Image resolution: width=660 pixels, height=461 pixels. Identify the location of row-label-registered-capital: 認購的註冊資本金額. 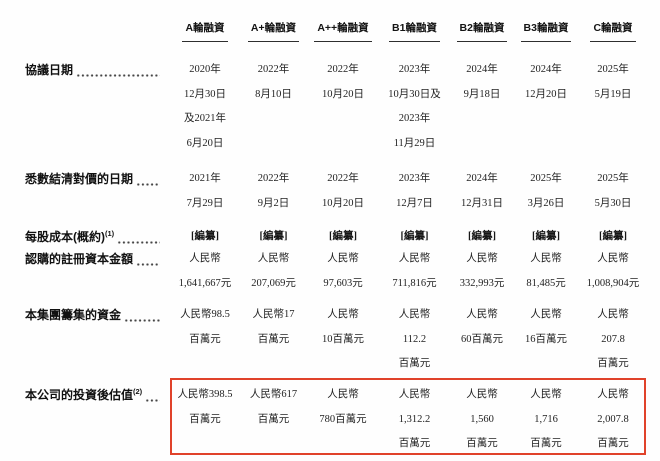
(85, 275).